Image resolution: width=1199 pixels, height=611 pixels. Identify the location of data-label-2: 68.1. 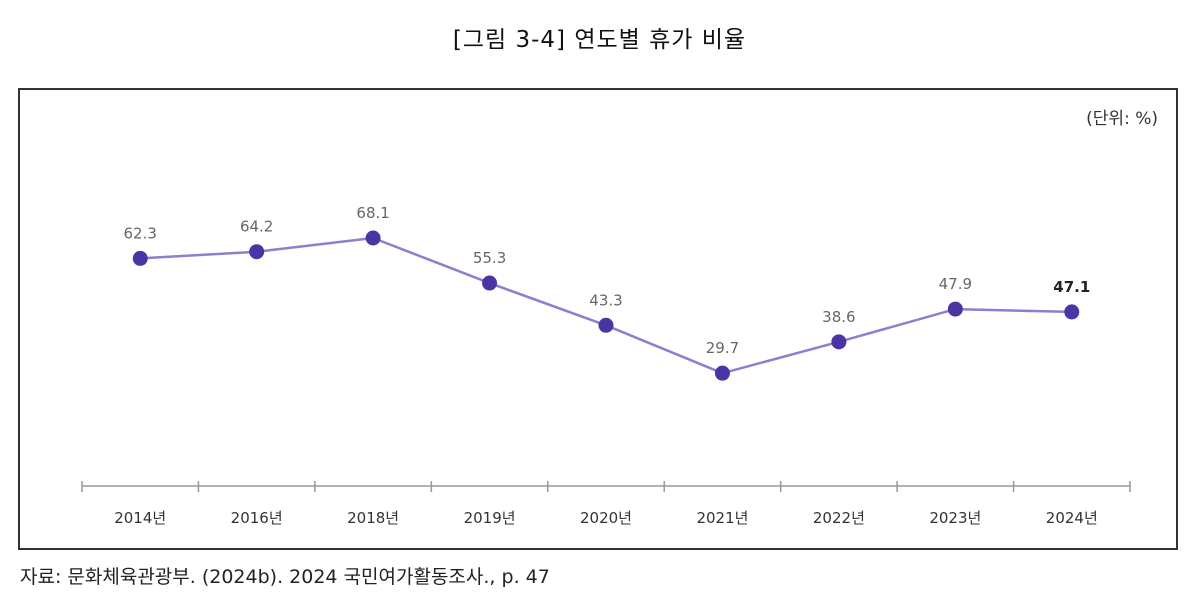
(372, 213).